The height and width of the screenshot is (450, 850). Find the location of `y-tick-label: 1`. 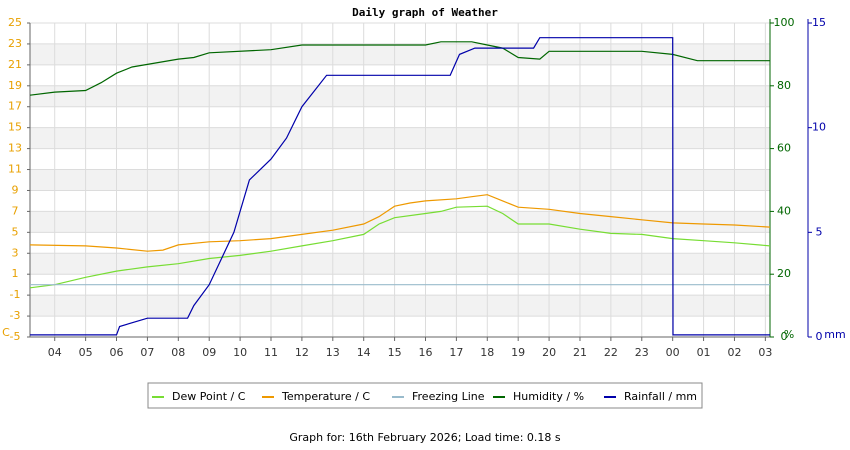

y-tick-label: 1 is located at coordinates (15, 273).